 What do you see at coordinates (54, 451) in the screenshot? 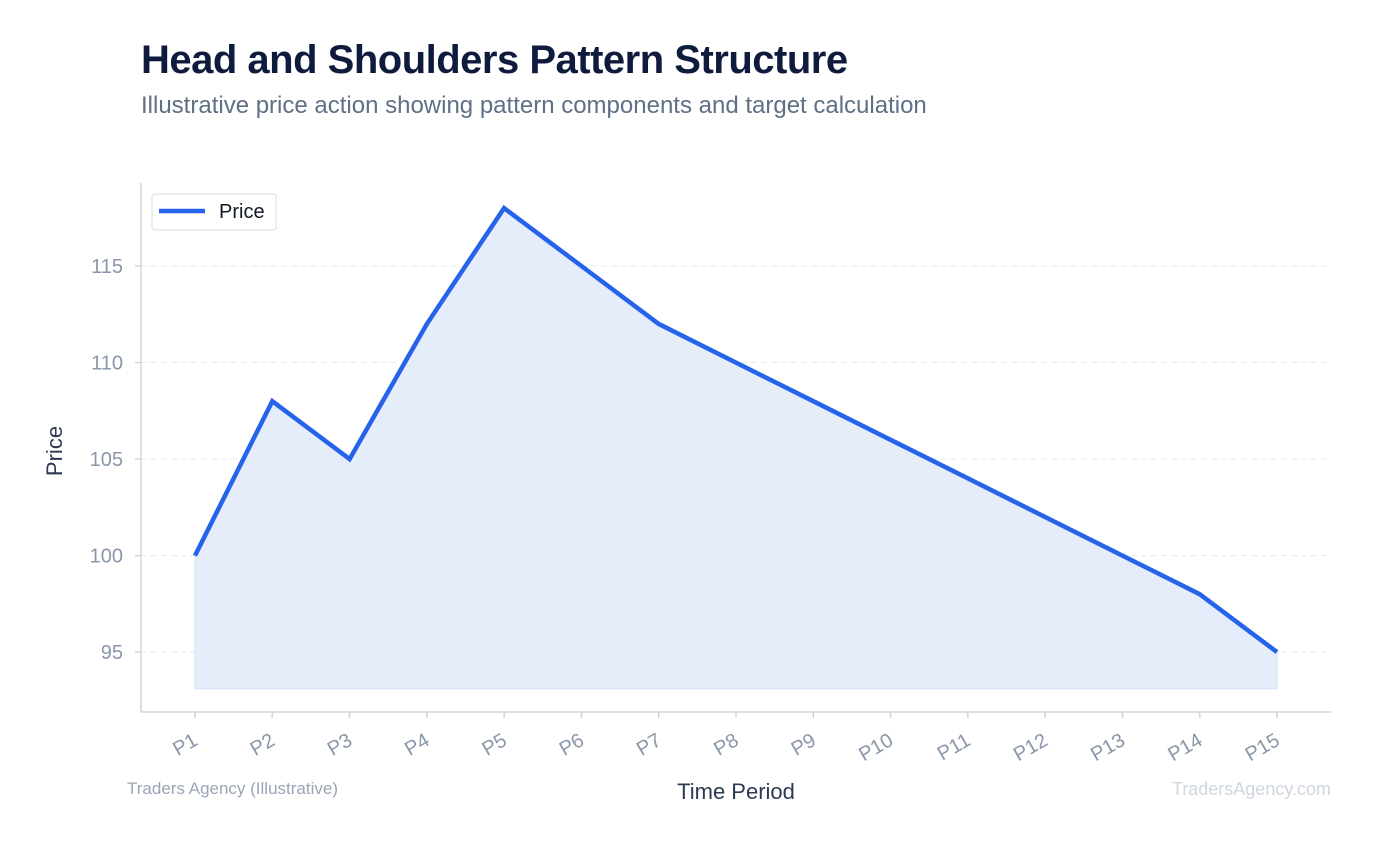
I see `y-axis-title: Price` at bounding box center [54, 451].